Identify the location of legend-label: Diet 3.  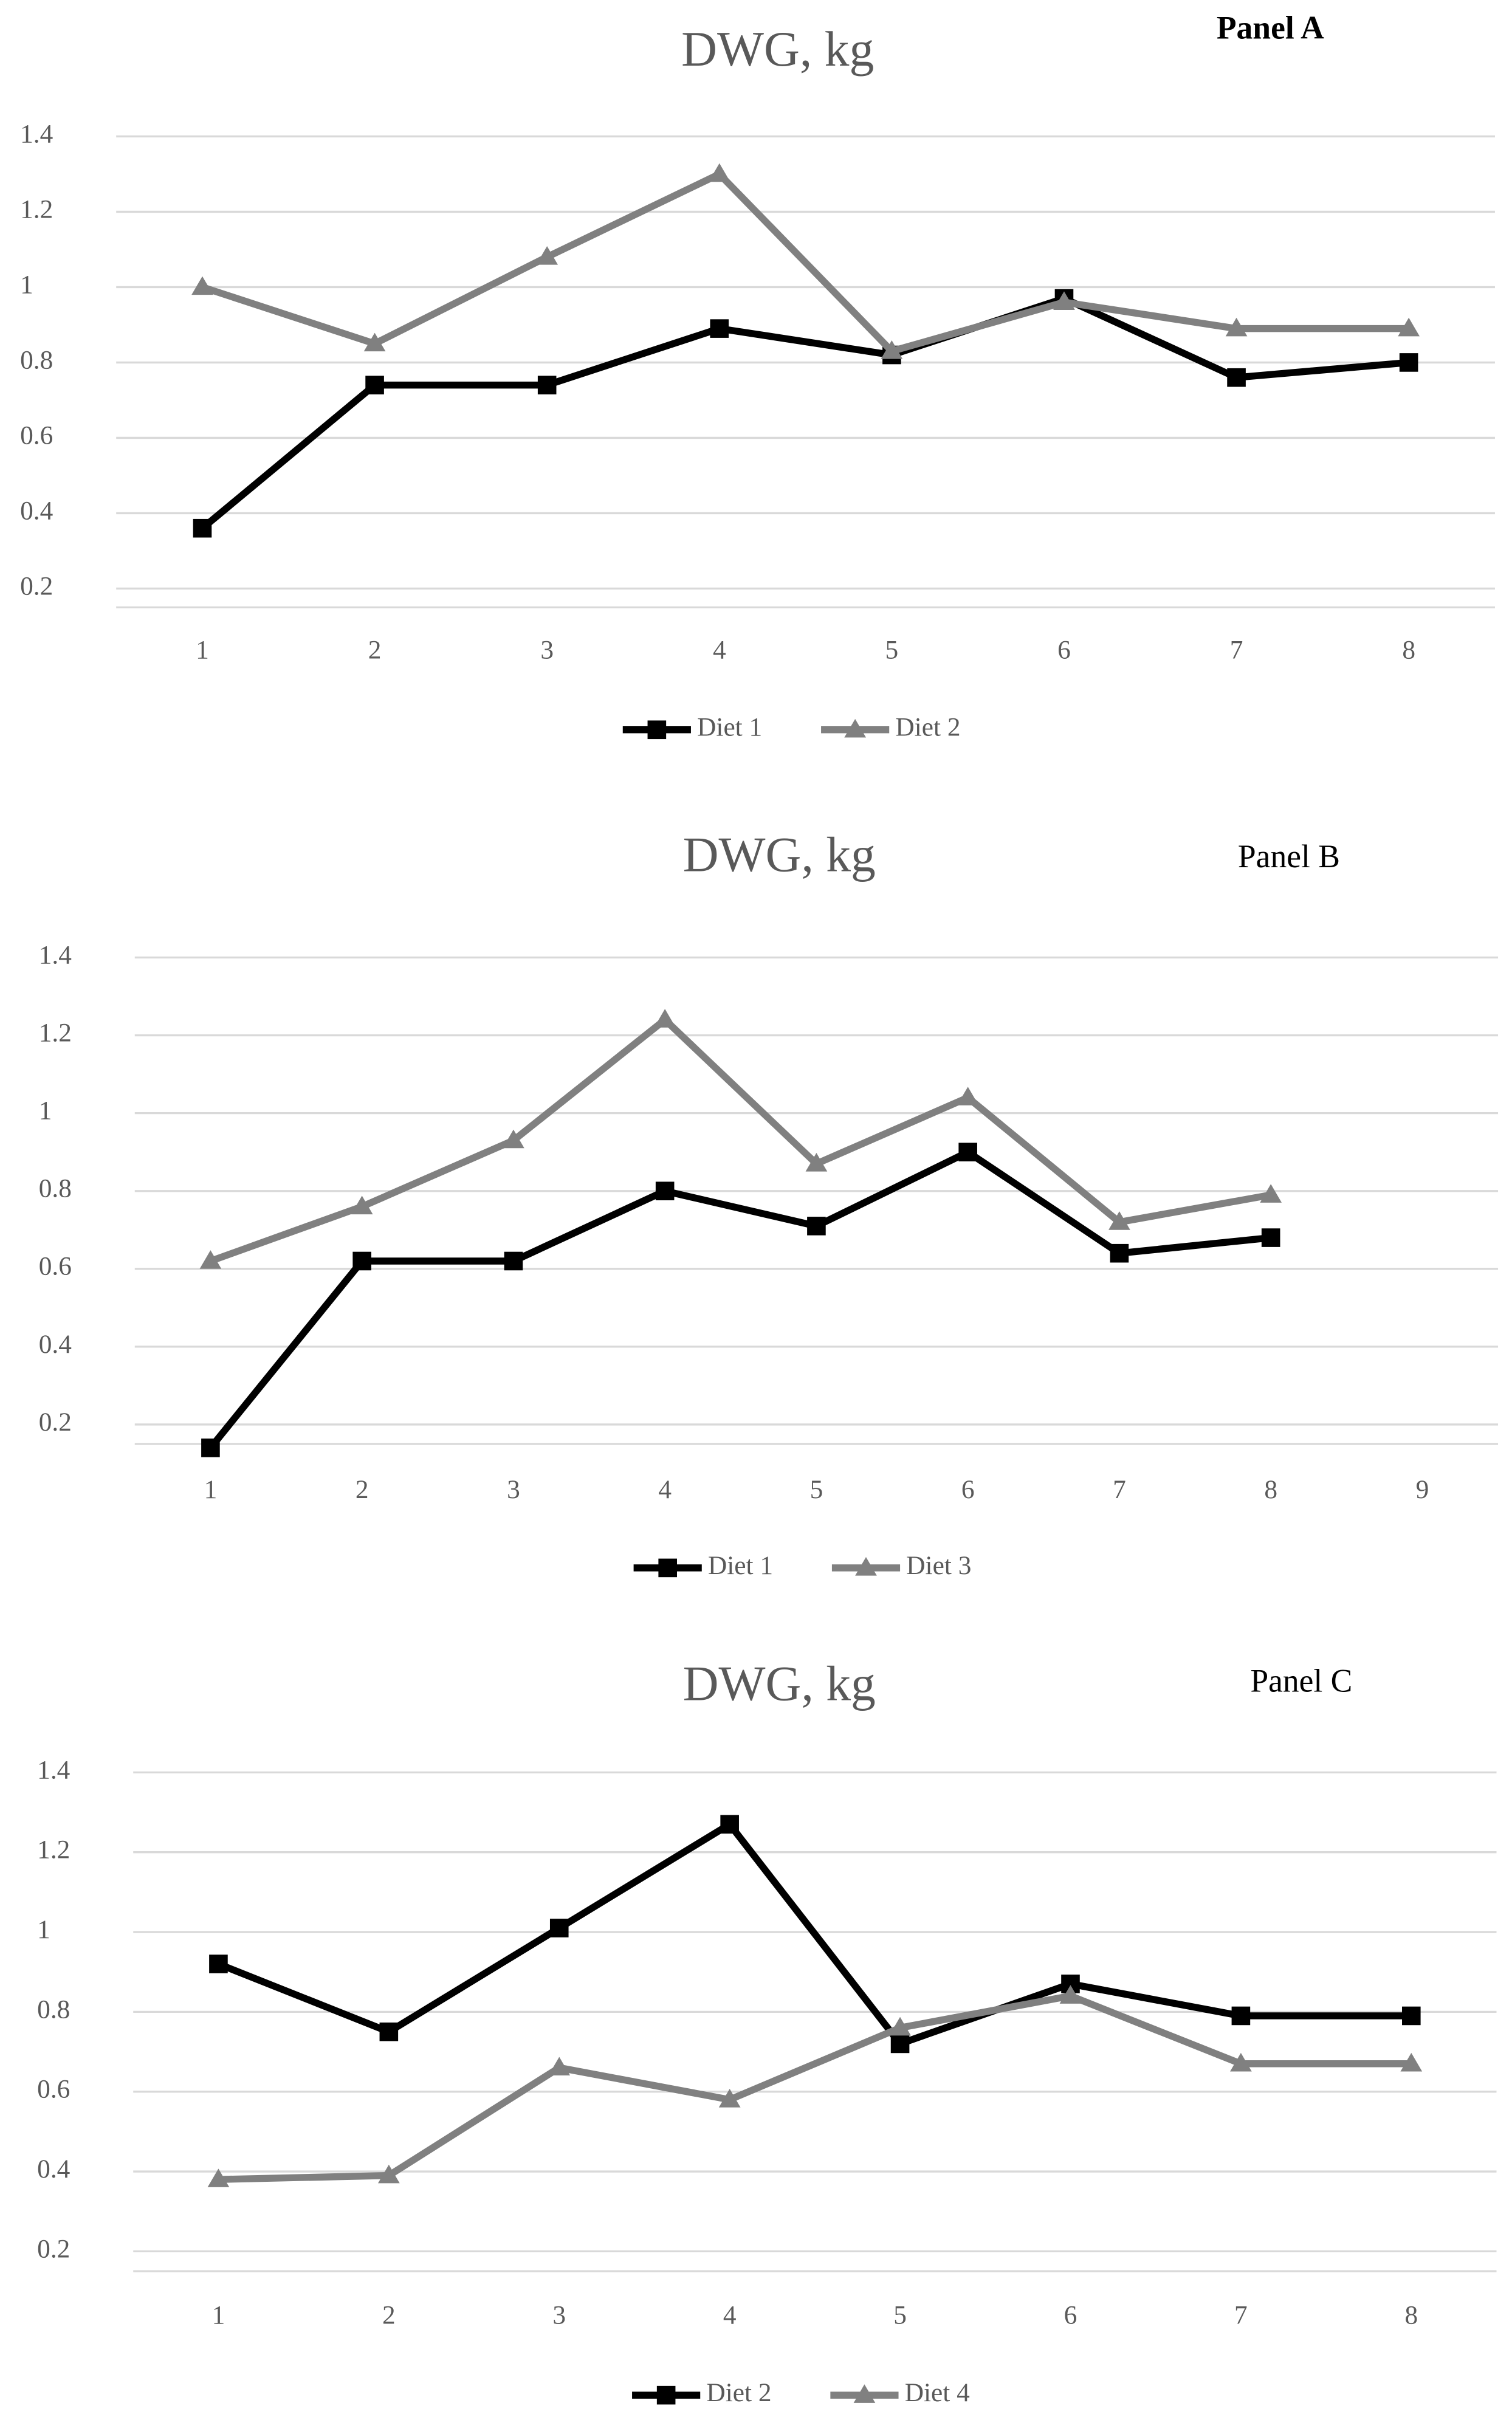
(939, 1565).